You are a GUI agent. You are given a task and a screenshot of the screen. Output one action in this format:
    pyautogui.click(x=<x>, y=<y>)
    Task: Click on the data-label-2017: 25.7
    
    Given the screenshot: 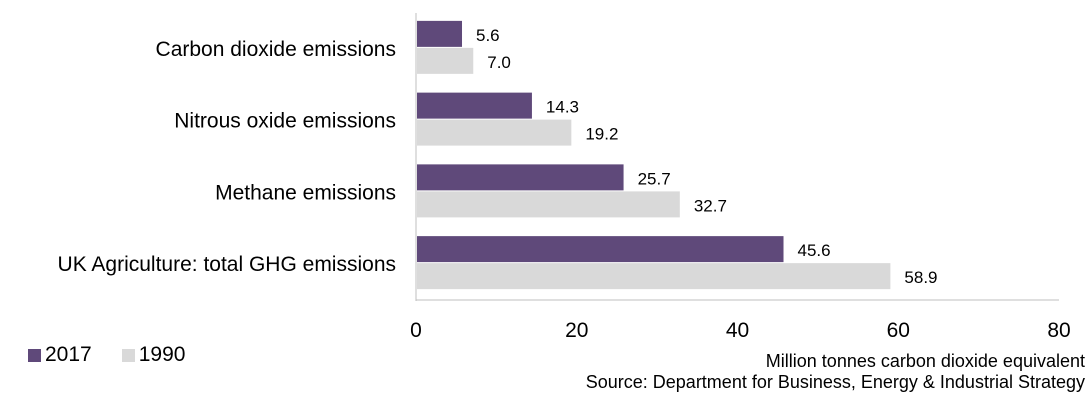 What is the action you would take?
    pyautogui.click(x=654, y=178)
    